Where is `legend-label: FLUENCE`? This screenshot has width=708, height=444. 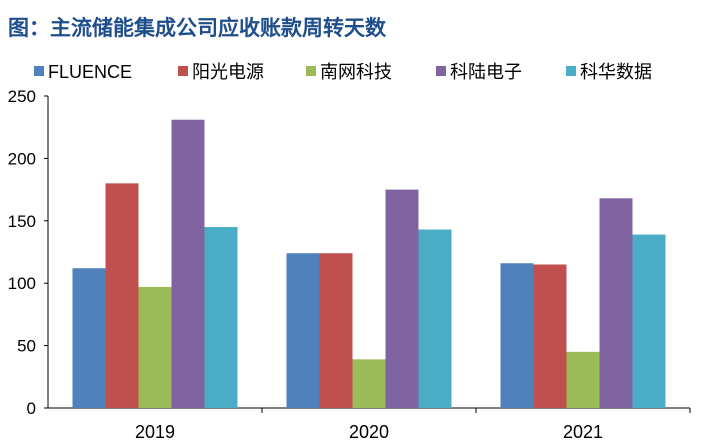
legend-label: FLUENCE is located at coordinates (90, 72).